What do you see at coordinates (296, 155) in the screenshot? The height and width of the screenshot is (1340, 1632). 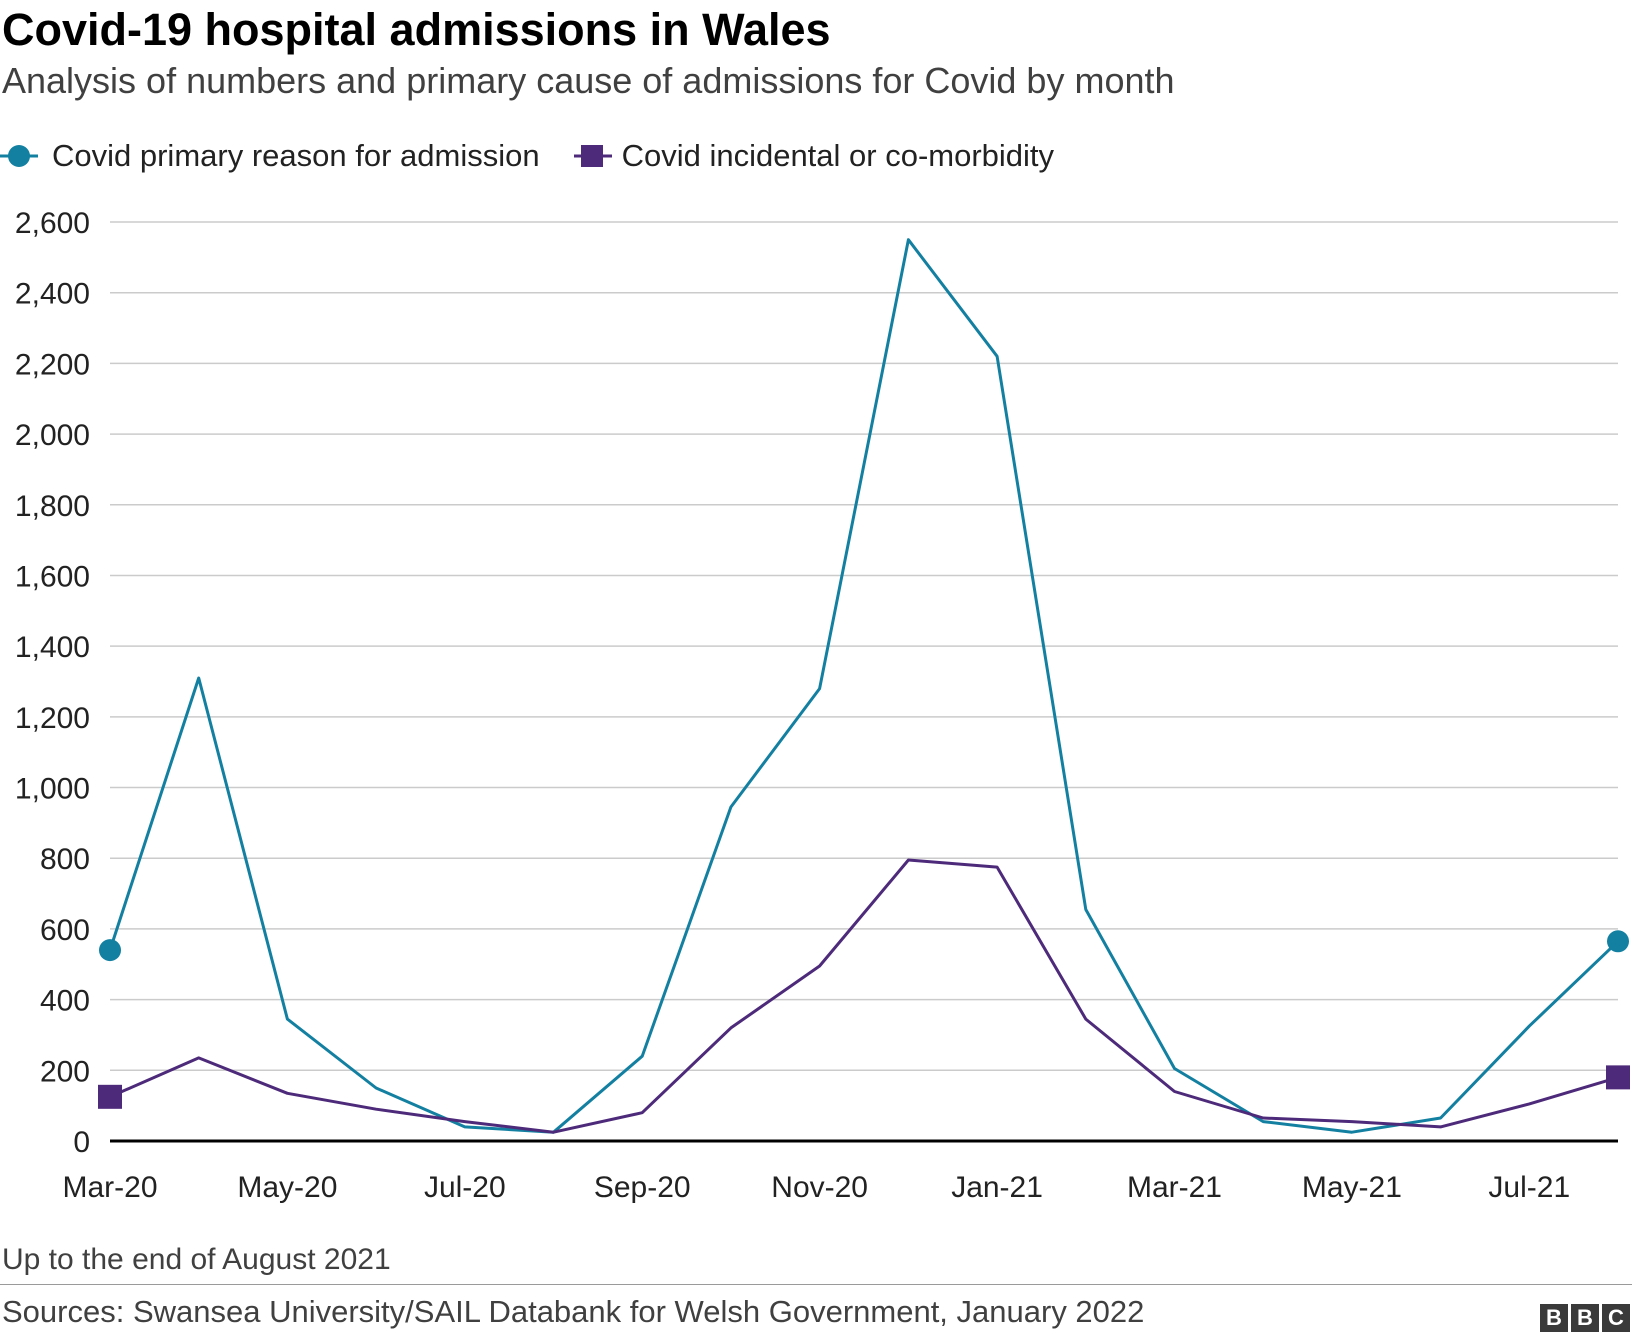 I see `legend-label-primary: Covid primary reason for admission` at bounding box center [296, 155].